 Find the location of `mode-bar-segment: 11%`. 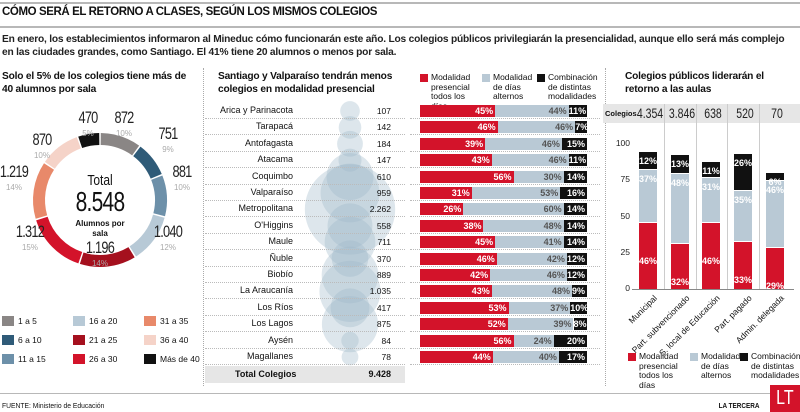

mode-bar-segment: 11% is located at coordinates (577, 160).